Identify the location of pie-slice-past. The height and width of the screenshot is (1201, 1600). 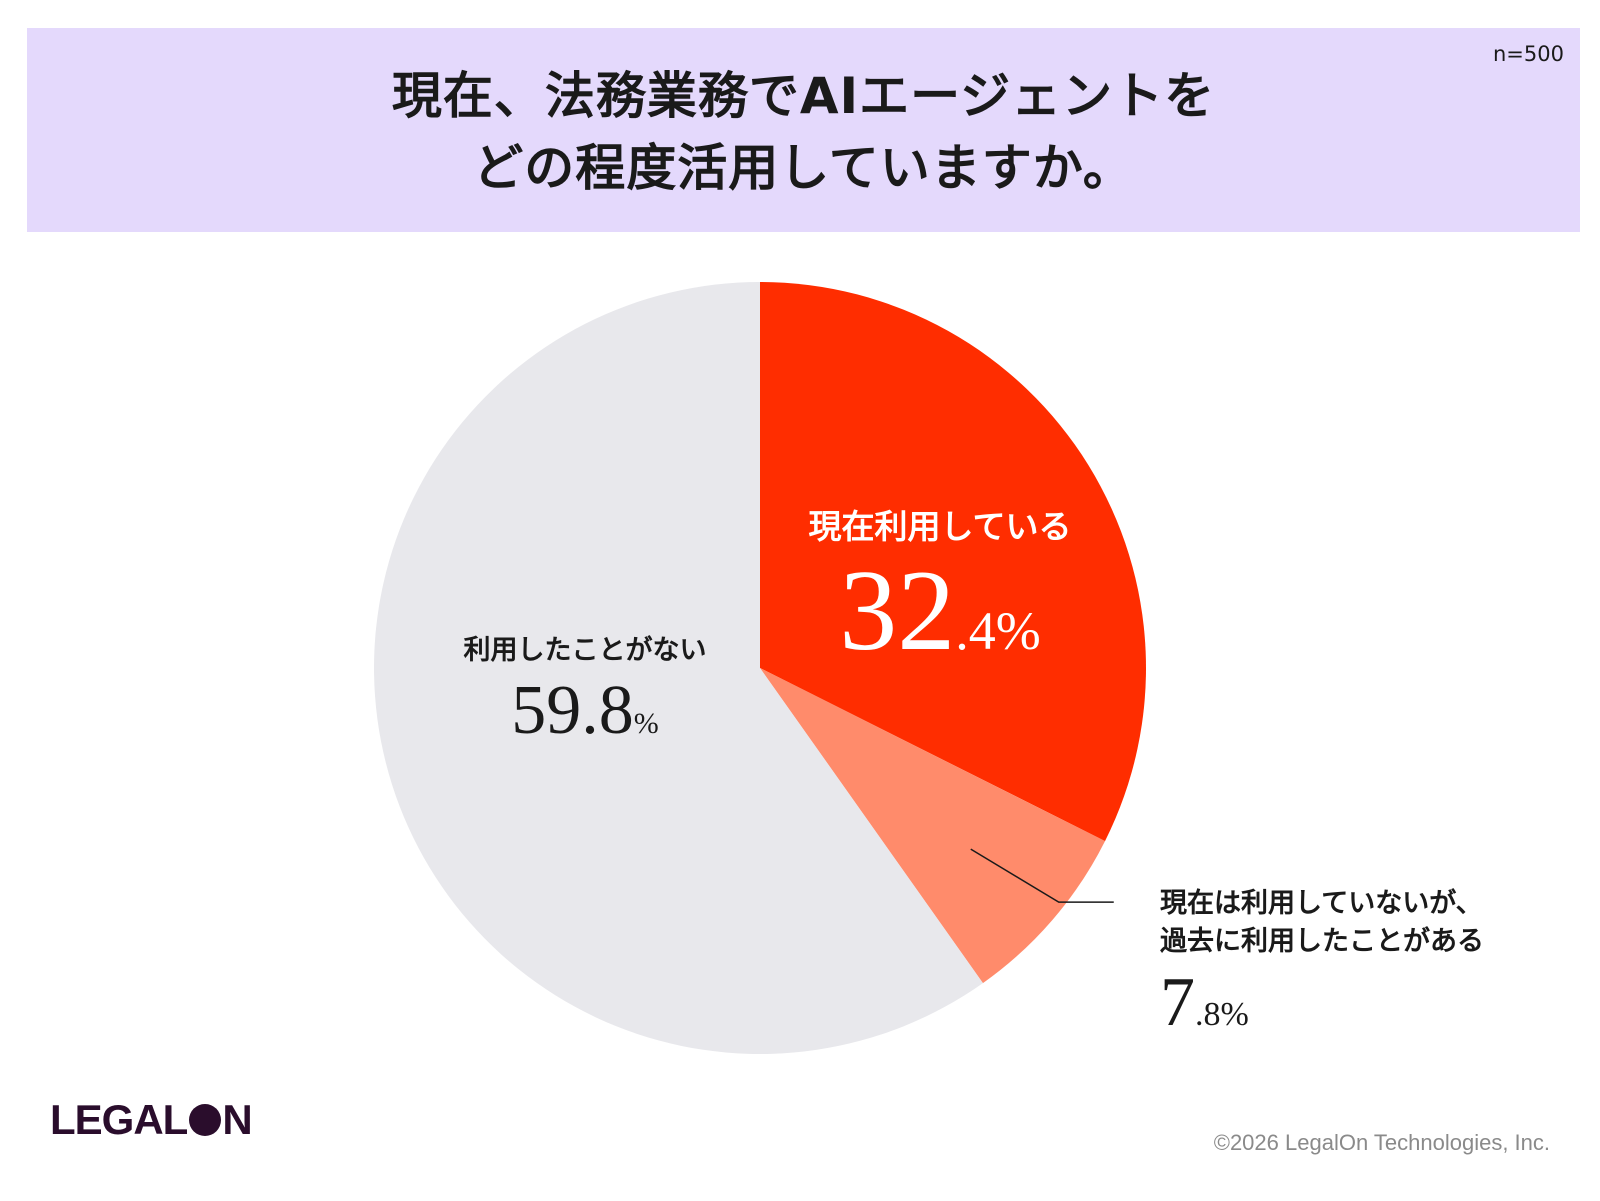
(933, 826).